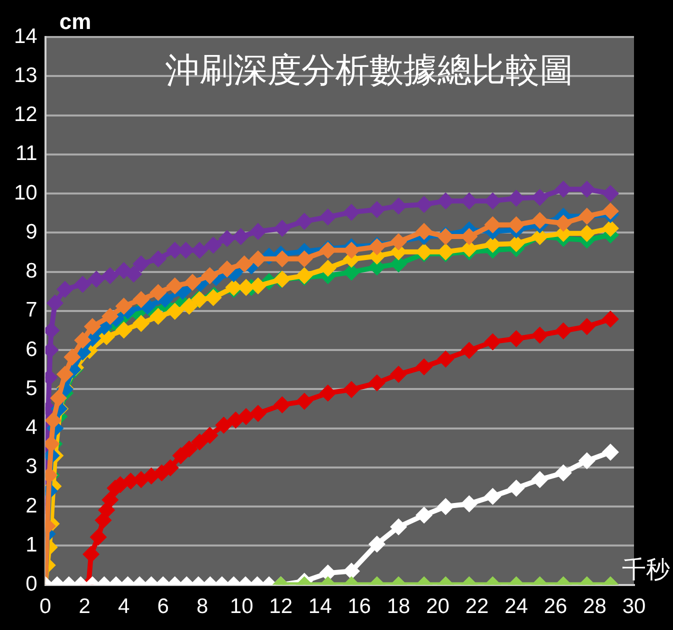 The width and height of the screenshot is (673, 630). Describe the element at coordinates (32, 310) in the screenshot. I see `y-tick-label: 7` at that location.